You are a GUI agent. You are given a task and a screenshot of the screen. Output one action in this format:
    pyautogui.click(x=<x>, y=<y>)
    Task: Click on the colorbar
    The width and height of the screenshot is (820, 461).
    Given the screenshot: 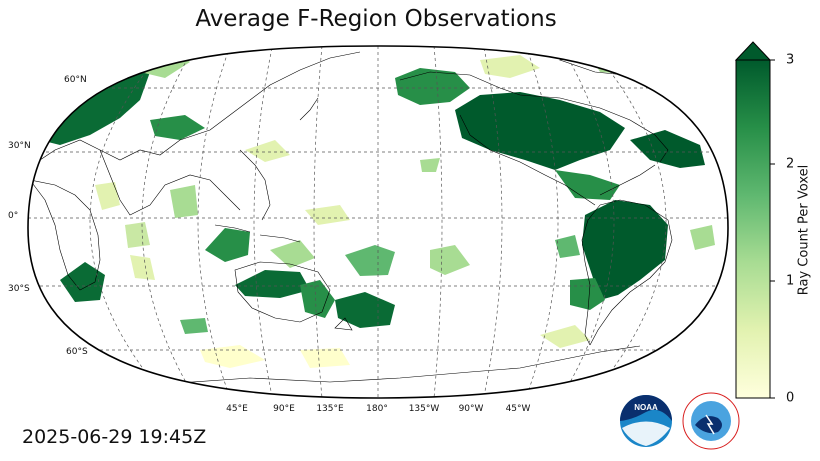 What is the action you would take?
    pyautogui.click(x=754, y=220)
    